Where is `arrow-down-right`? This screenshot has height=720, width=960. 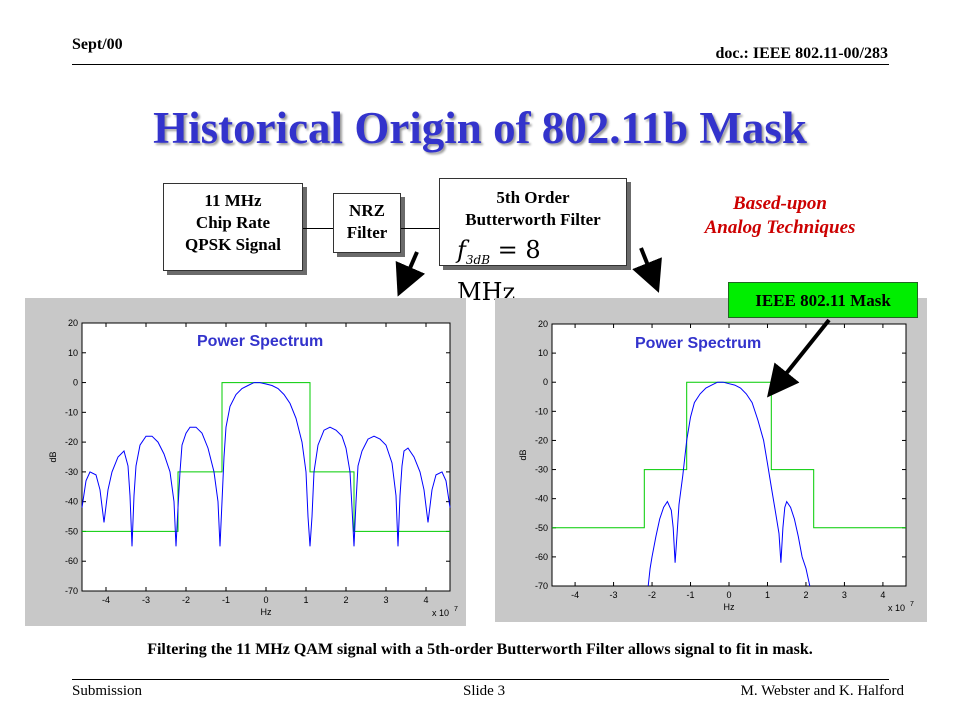 arrow-down-right is located at coordinates (647, 270).